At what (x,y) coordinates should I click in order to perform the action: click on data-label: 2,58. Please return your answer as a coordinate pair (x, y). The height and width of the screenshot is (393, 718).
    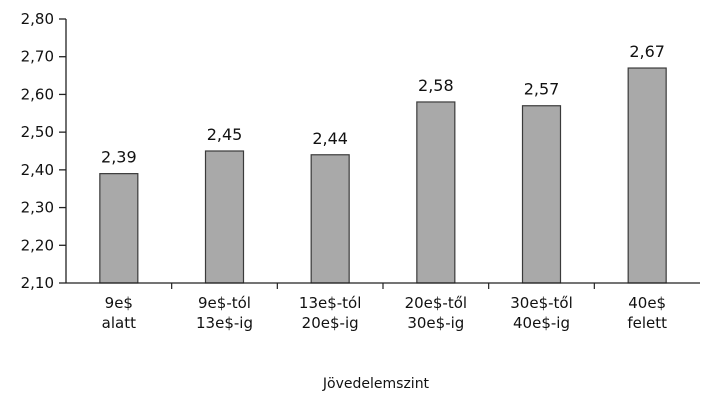
    Looking at the image, I should click on (436, 85).